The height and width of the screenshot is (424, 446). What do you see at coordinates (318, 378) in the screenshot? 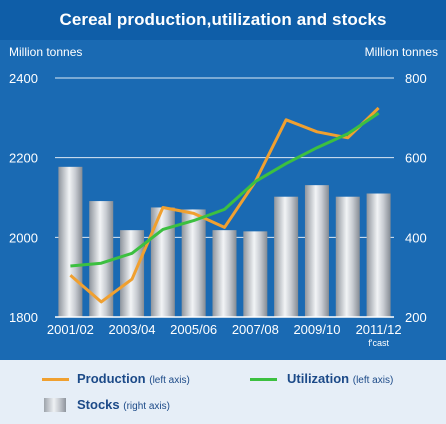
I see `legend-utilization-label: Utilization` at bounding box center [318, 378].